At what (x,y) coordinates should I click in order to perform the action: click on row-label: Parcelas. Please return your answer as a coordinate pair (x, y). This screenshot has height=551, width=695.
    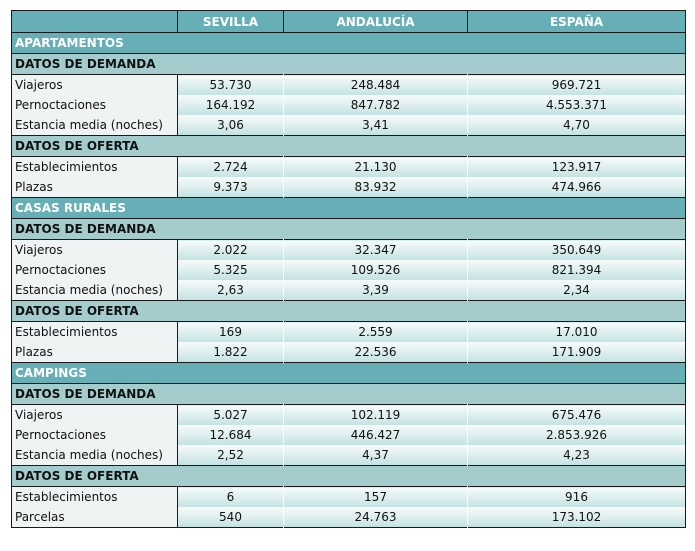
    Looking at the image, I should click on (94, 517).